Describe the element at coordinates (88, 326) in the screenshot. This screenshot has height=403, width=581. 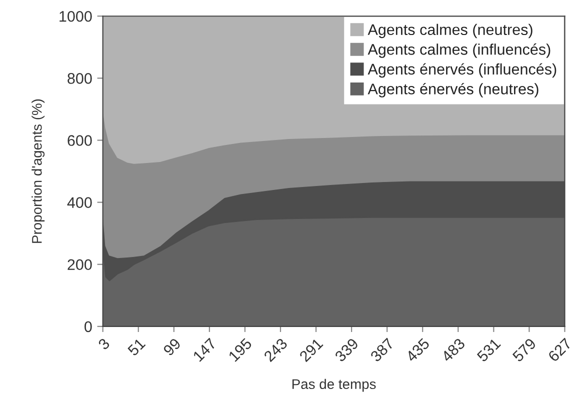
I see `y-tick-label: 0` at that location.